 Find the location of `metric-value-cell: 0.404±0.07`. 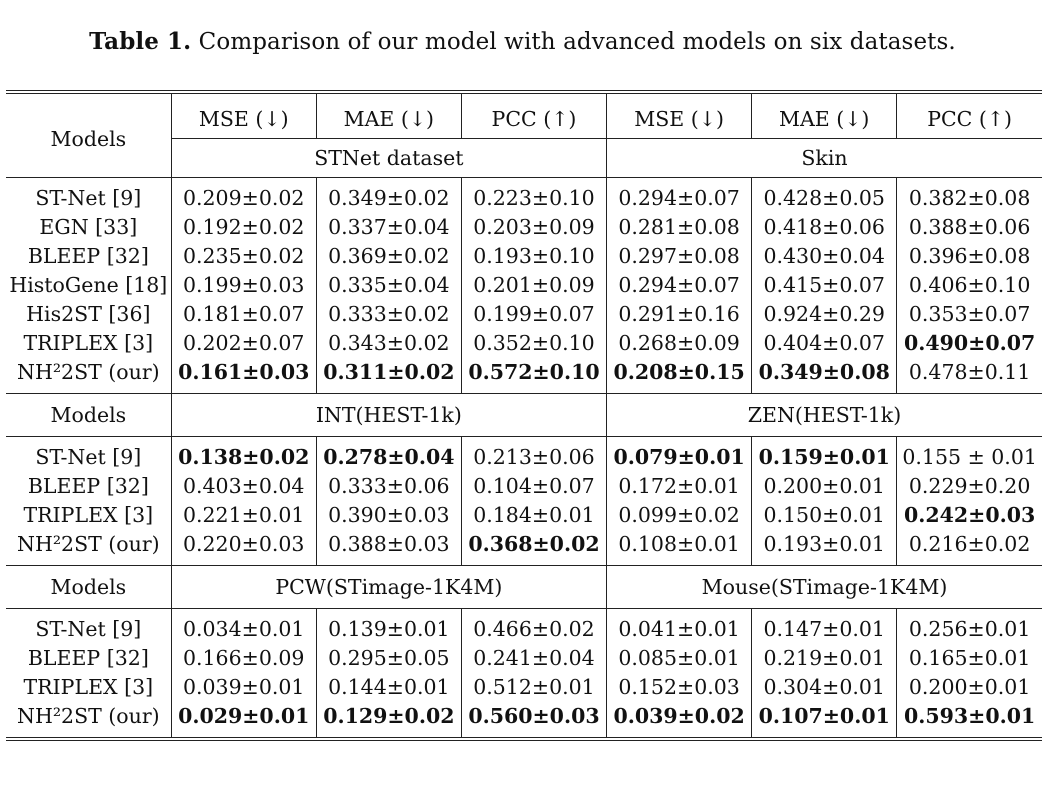

metric-value-cell: 0.404±0.07 is located at coordinates (824, 343).